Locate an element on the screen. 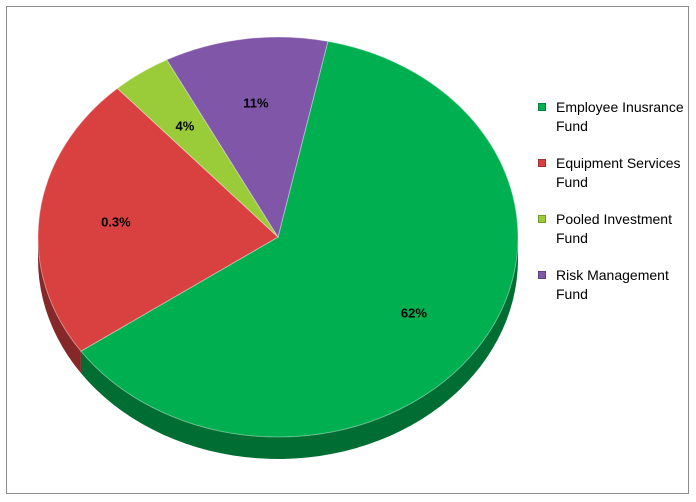  legend-item-risk-management-fund: Risk Management Fund is located at coordinates (611, 285).